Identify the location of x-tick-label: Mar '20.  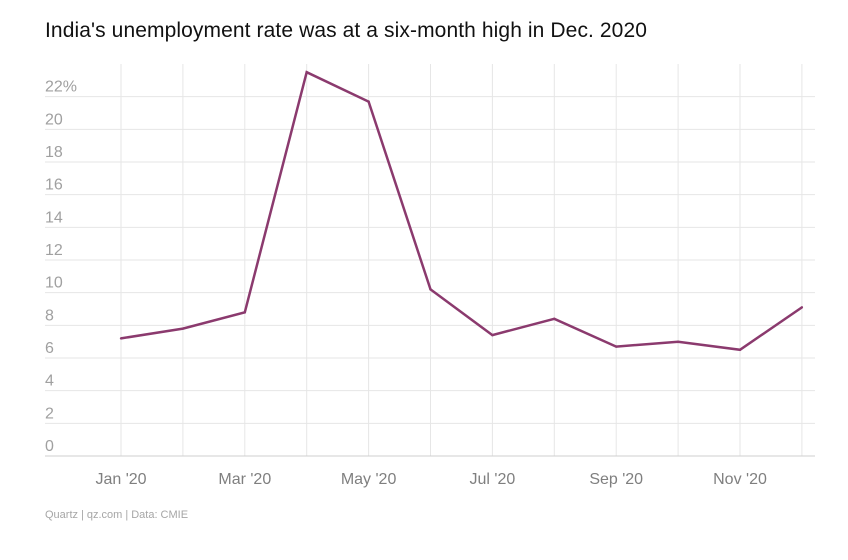
(244, 479).